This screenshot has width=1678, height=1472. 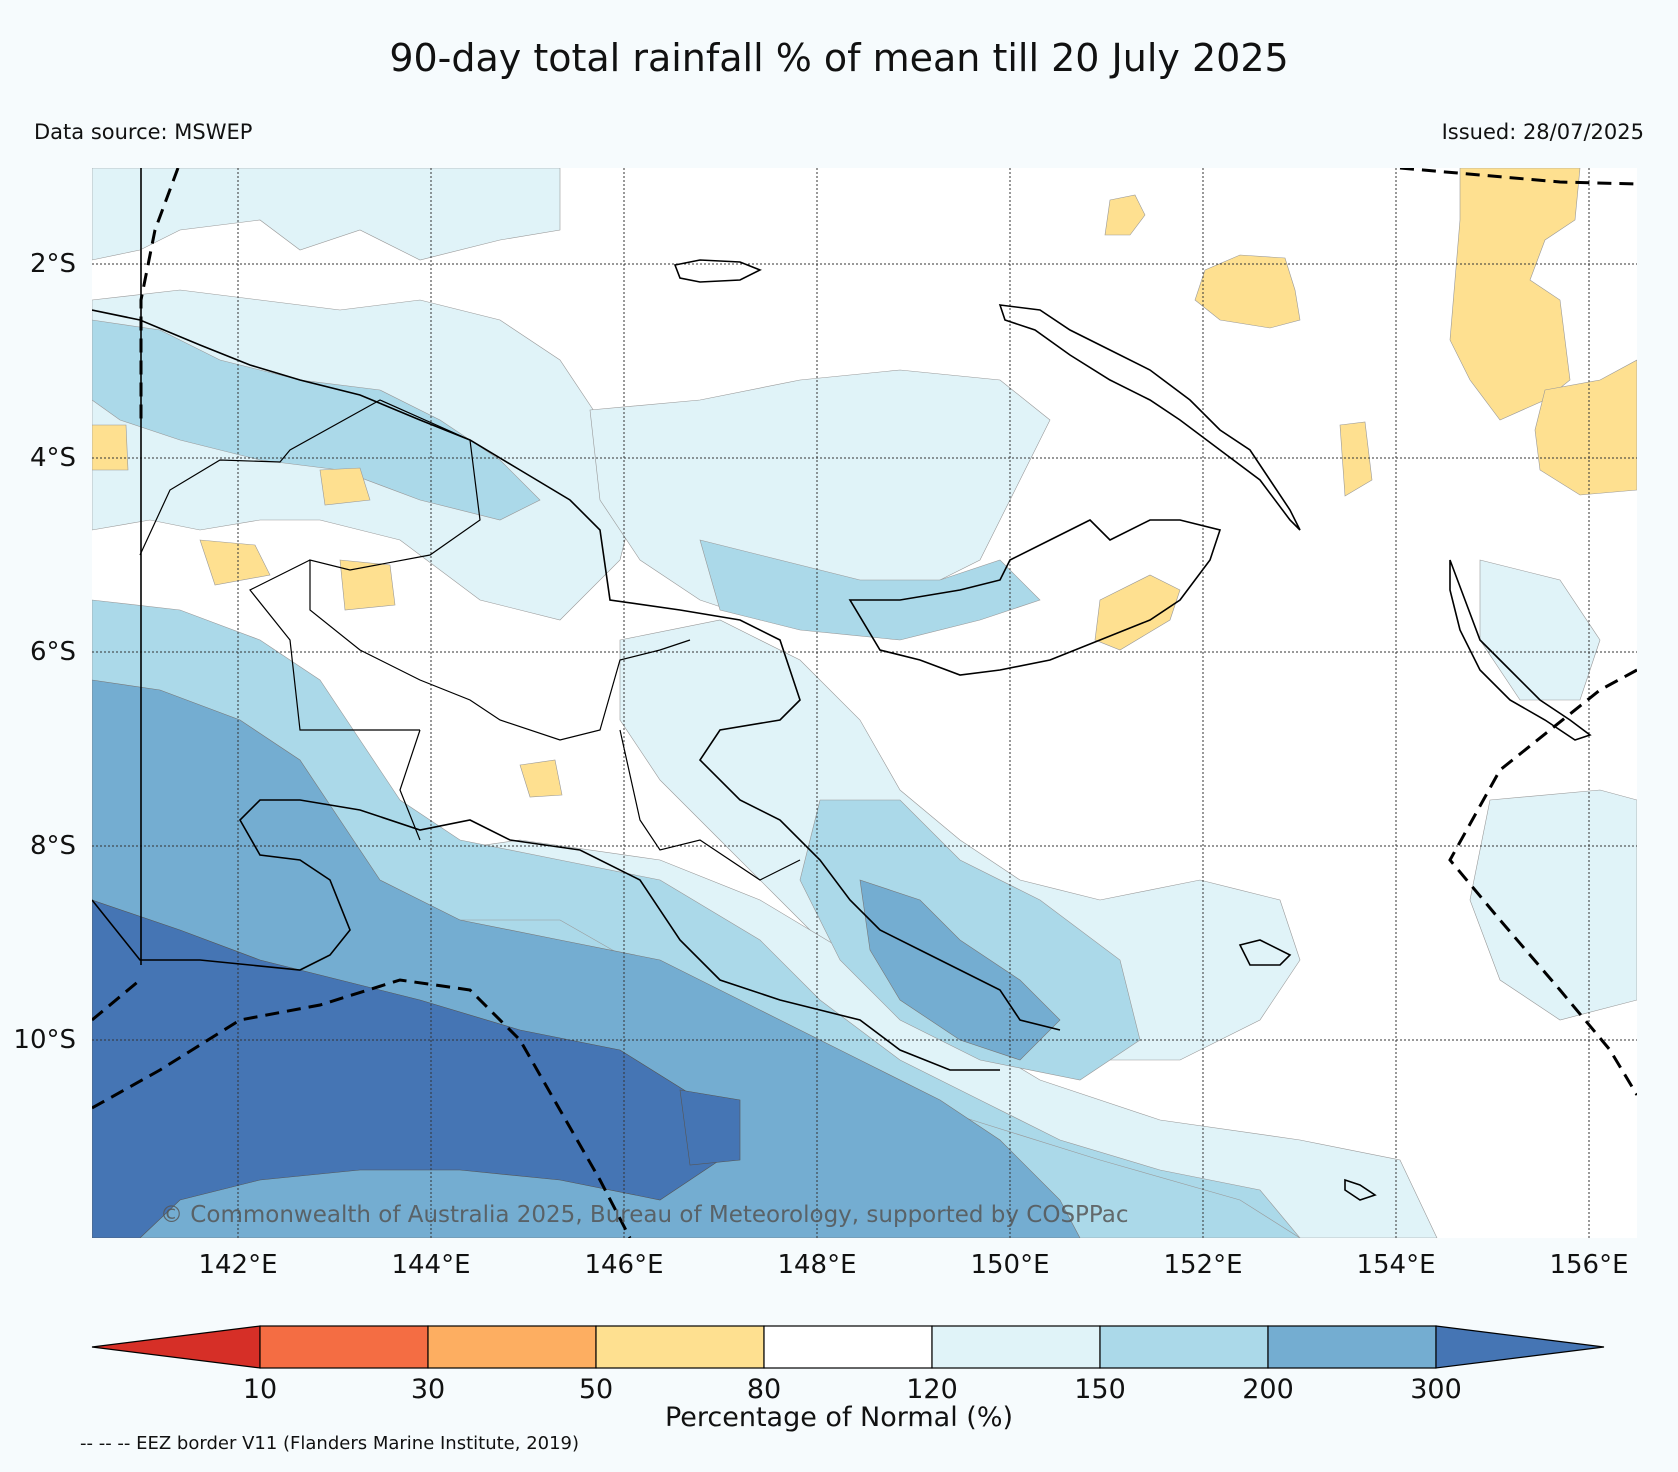 What do you see at coordinates (1520, 650) in the screenshot?
I see `bougainville-coast` at bounding box center [1520, 650].